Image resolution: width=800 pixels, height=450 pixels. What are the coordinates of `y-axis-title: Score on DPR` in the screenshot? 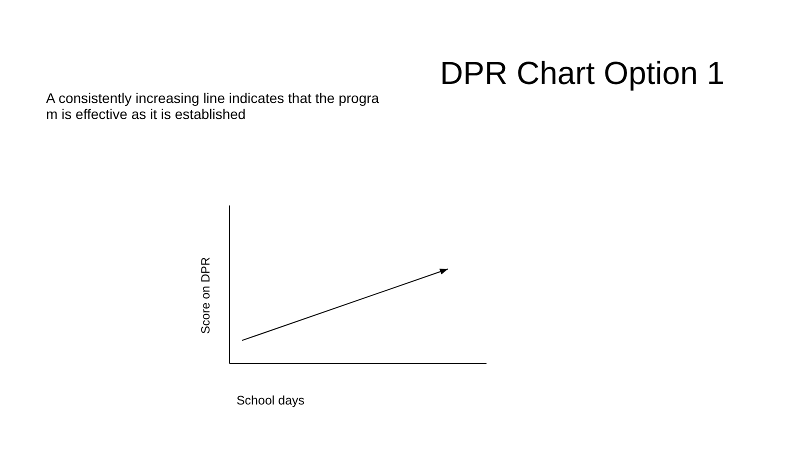 It's located at (205, 295).